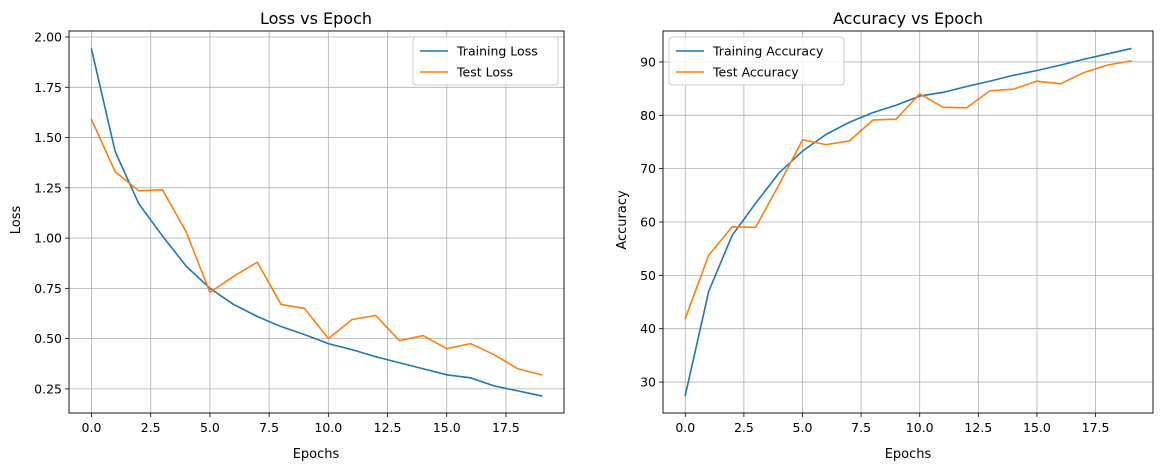 The width and height of the screenshot is (1165, 470). I want to click on chart-title: Accuracy vs Epoch, so click(908, 18).